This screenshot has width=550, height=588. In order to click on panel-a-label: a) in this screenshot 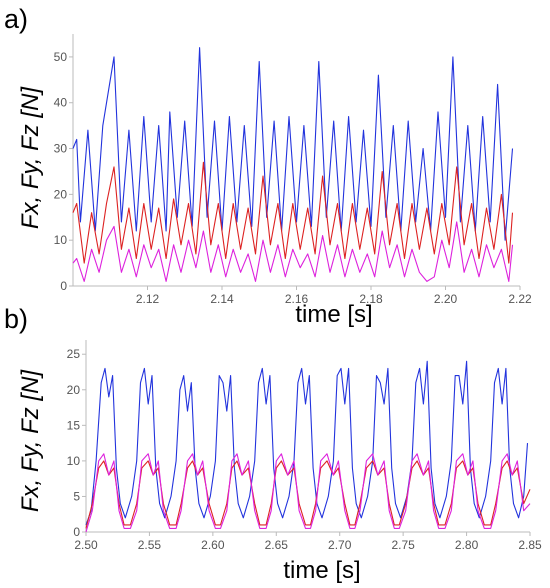, I will do `click(16, 19)`.